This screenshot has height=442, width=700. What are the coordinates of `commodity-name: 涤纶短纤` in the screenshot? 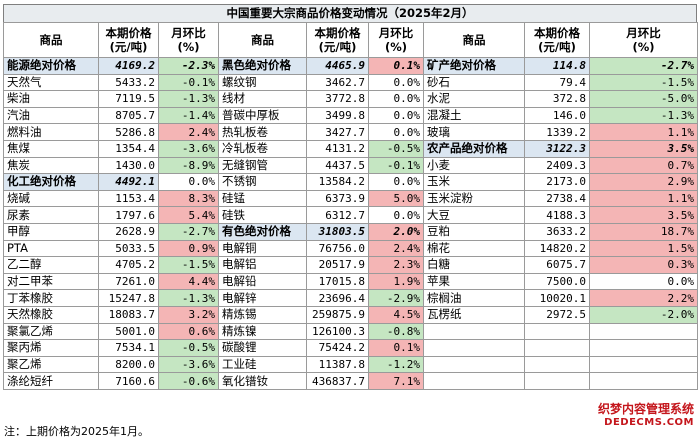 It's located at (51, 381).